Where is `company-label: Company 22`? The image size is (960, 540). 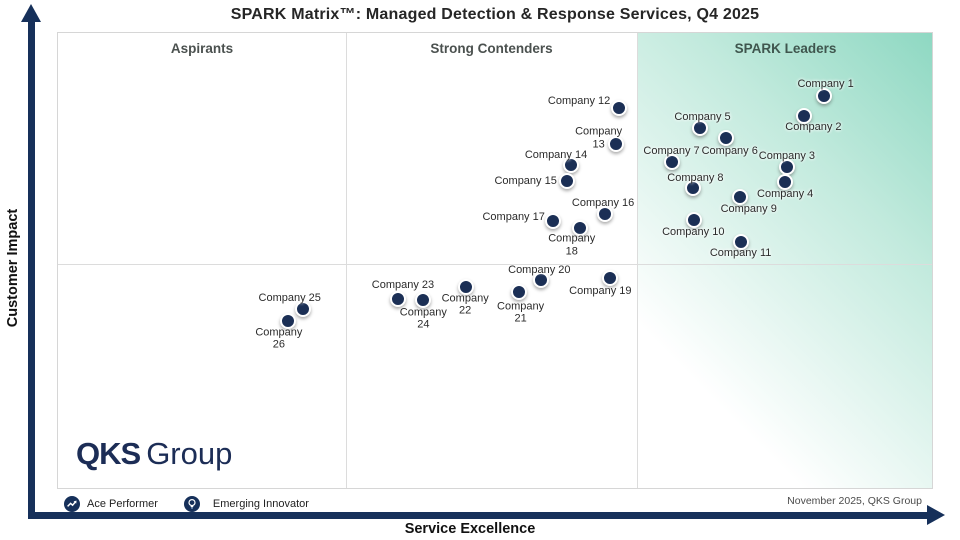
company-label: Company 22 is located at coordinates (465, 304).